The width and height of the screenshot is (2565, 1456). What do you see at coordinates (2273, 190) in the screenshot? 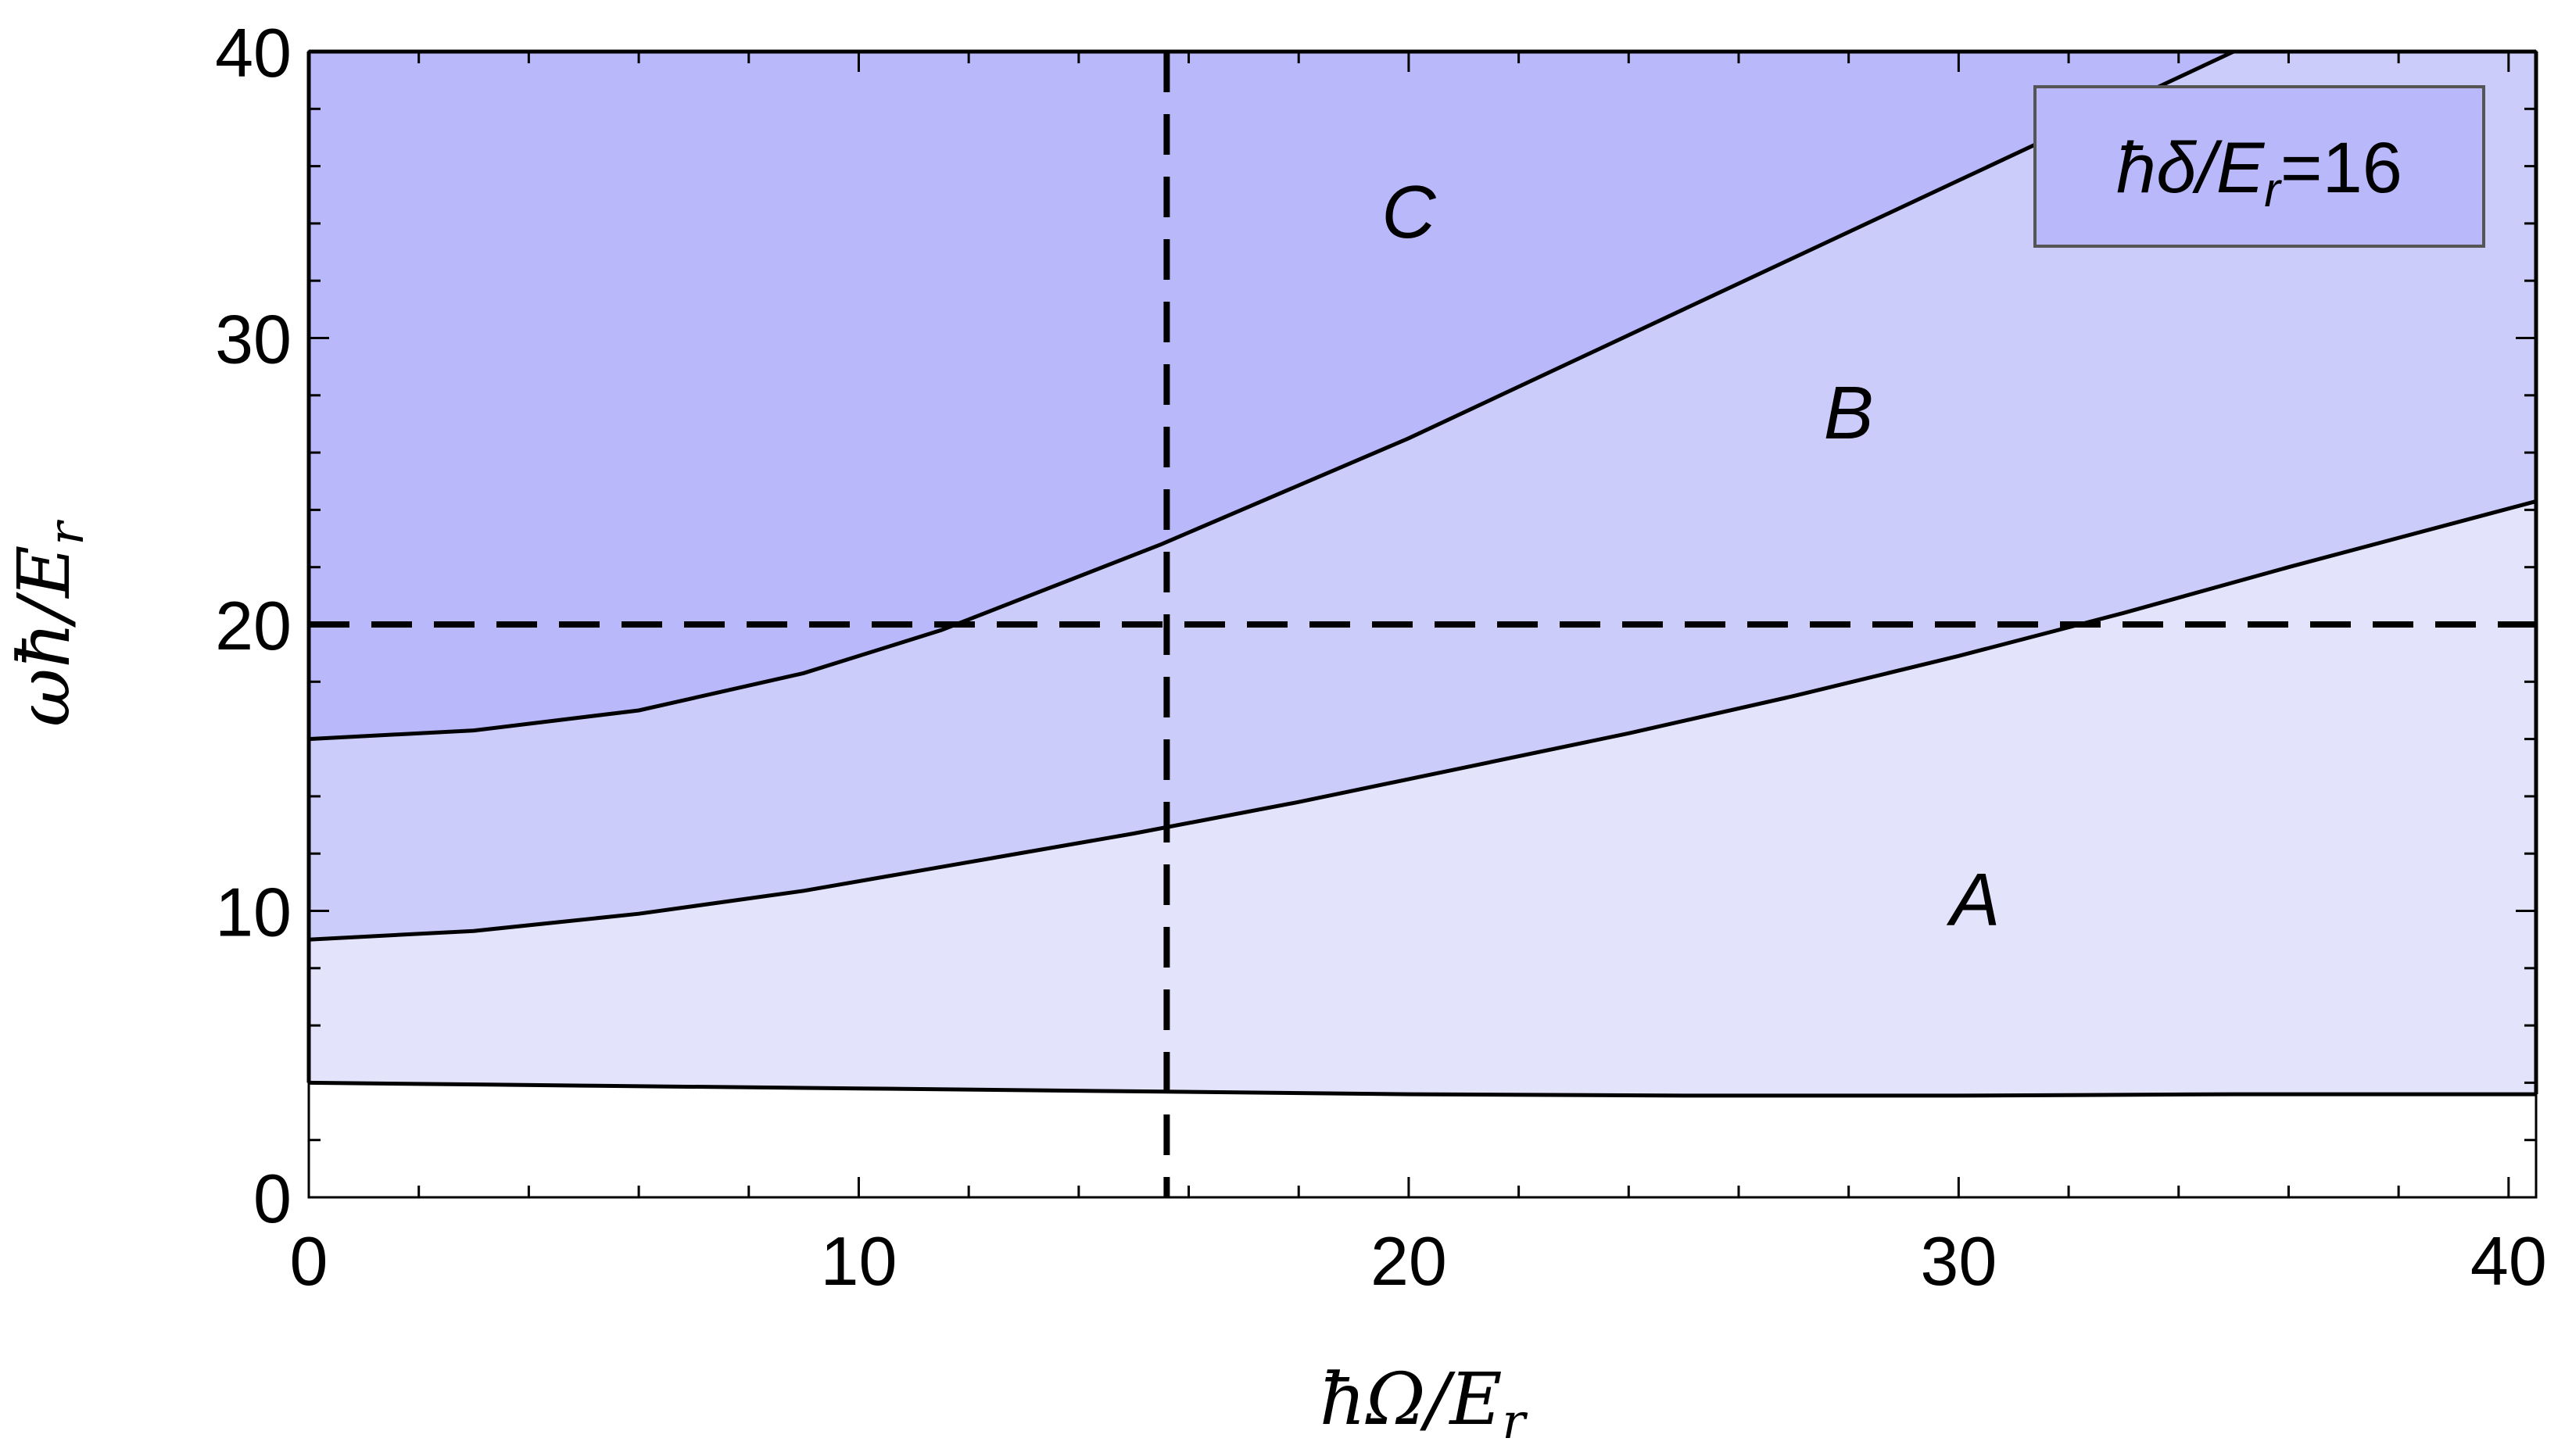
I see `legend-label-subscript: r` at bounding box center [2273, 190].